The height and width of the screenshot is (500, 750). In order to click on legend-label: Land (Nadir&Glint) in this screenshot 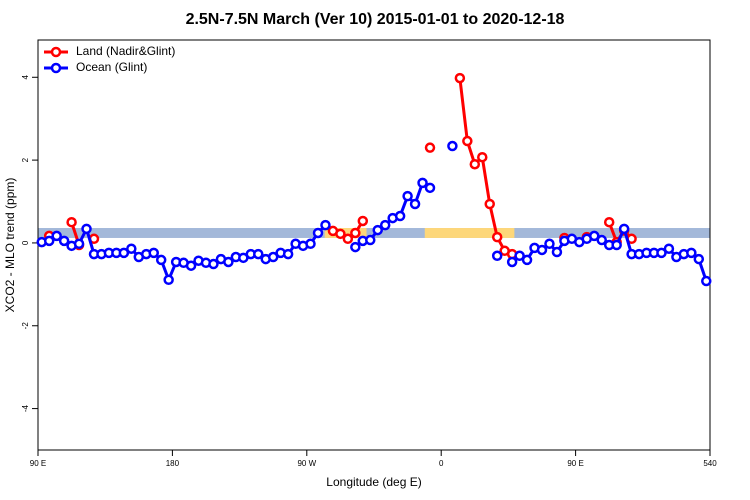, I will do `click(125, 51)`.